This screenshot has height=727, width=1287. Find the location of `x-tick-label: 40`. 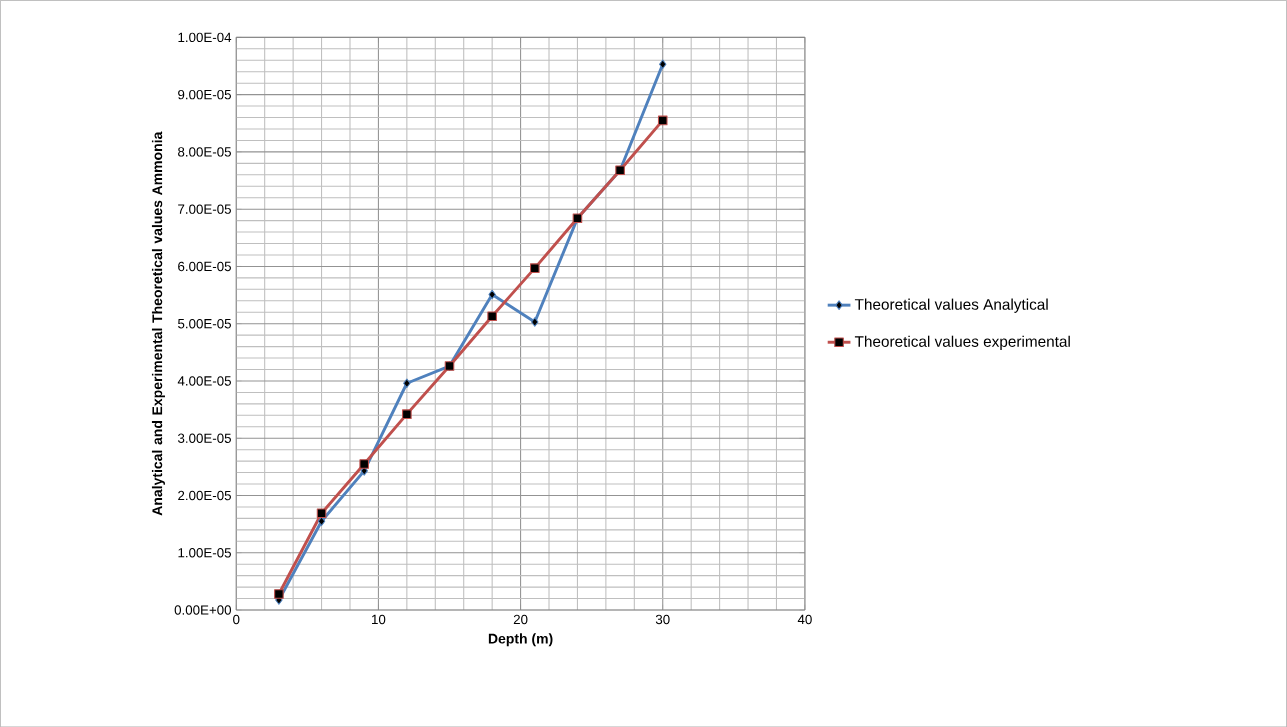

x-tick-label: 40 is located at coordinates (804, 619).